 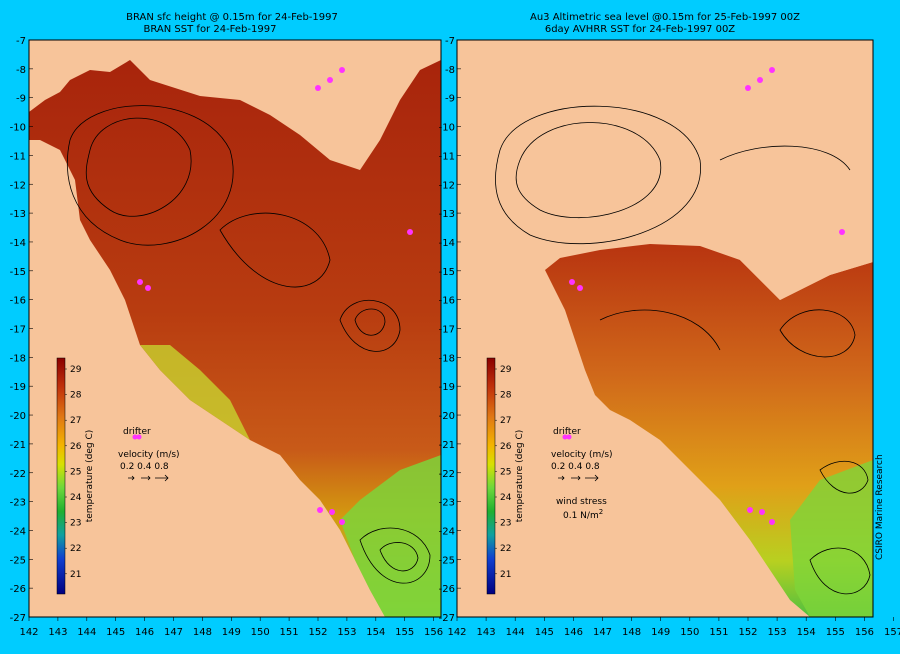 I want to click on right-colorbar-tick: 21, so click(x=505, y=575).